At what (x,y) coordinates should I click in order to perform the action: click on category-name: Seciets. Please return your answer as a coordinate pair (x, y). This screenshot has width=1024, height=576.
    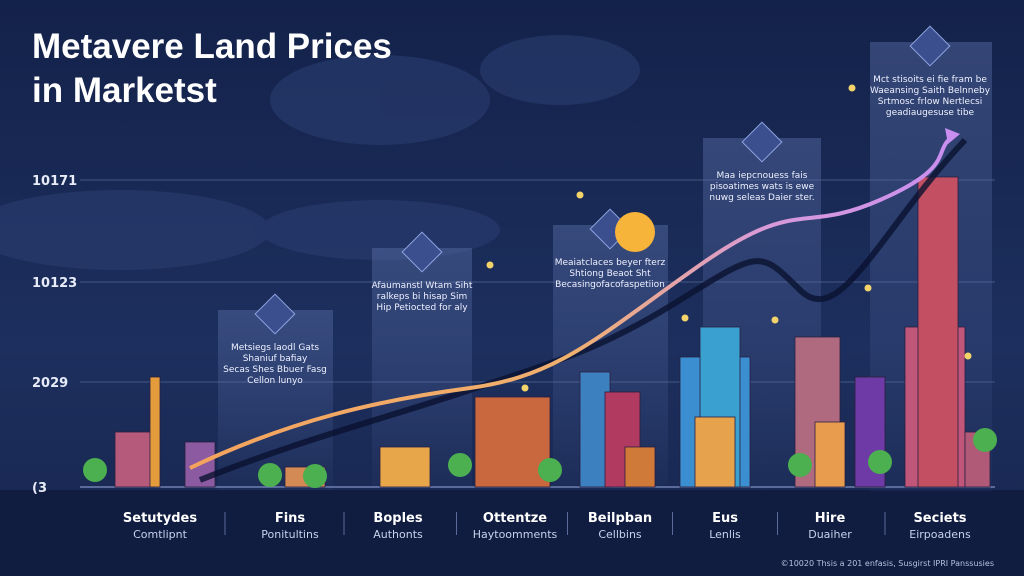
    Looking at the image, I should click on (939, 518).